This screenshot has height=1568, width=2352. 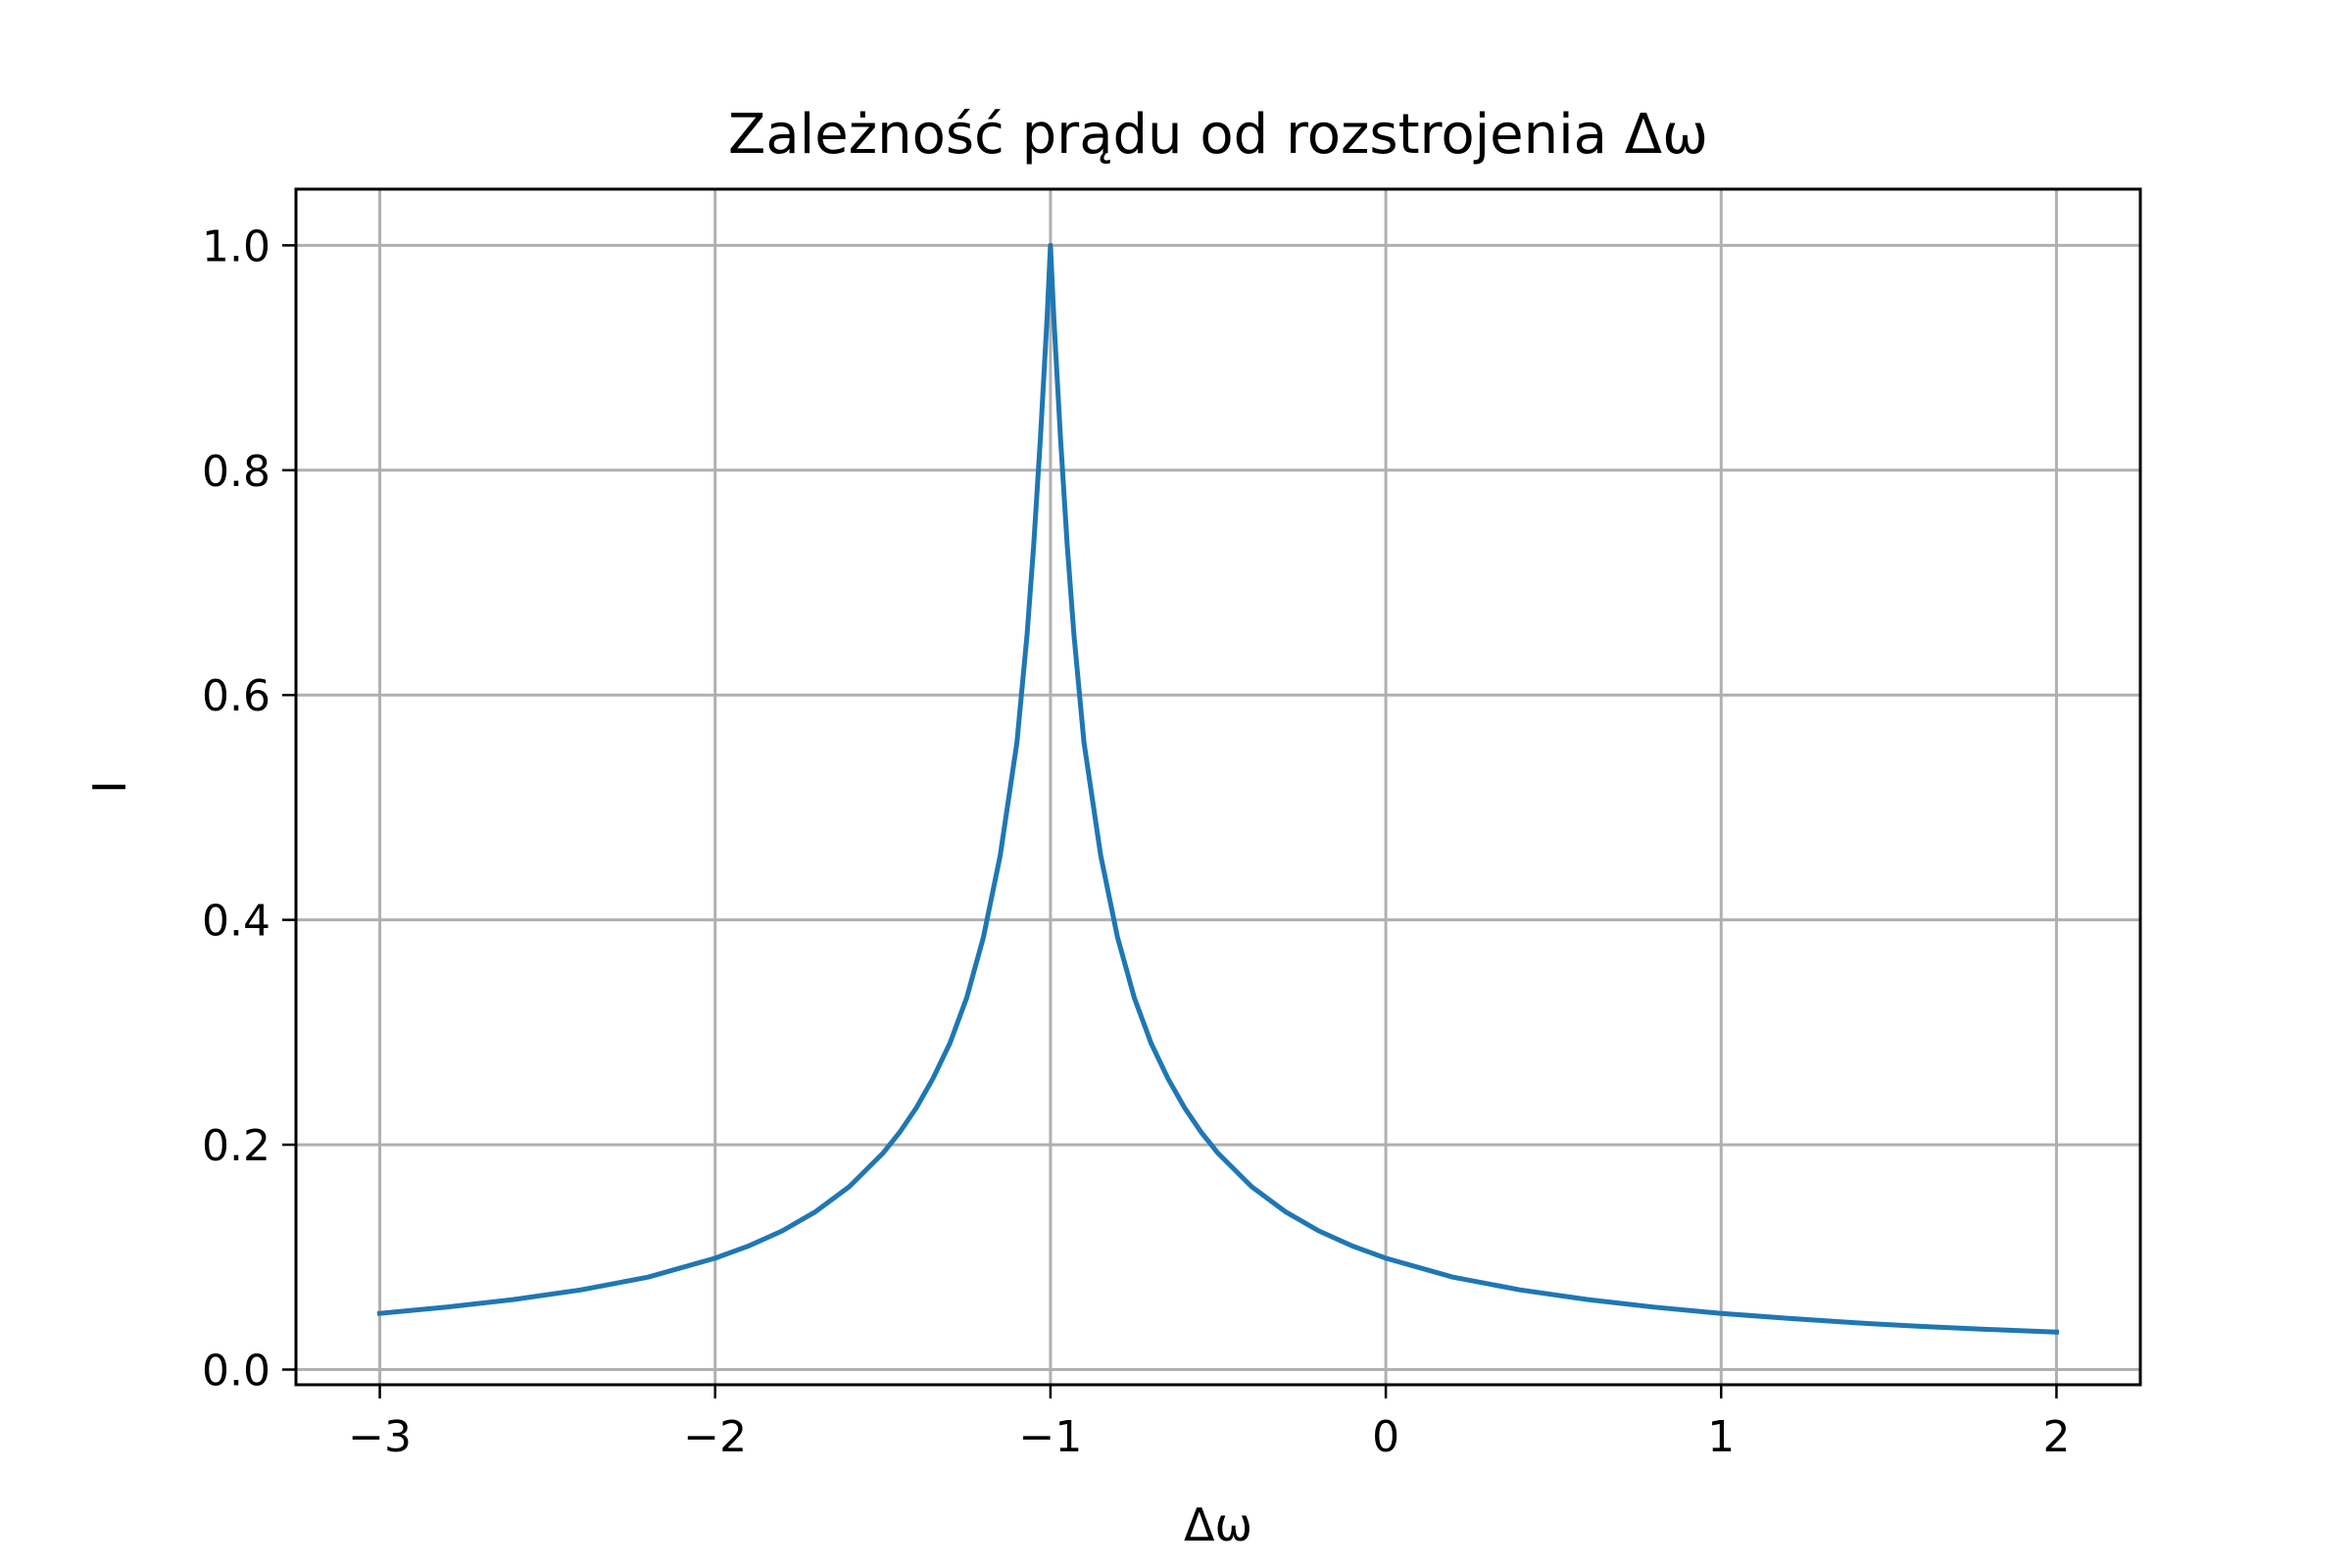 I want to click on y-axis-label: I, so click(x=109, y=787).